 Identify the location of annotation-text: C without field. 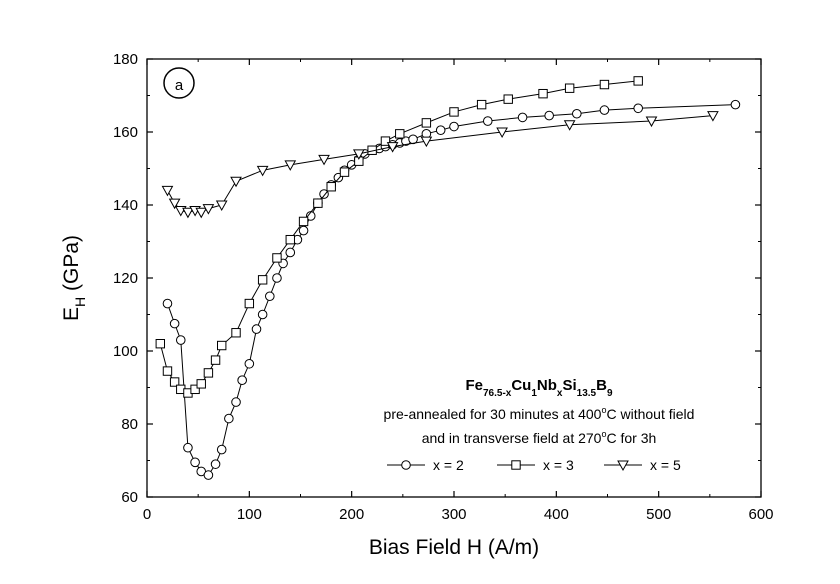
(651, 414).